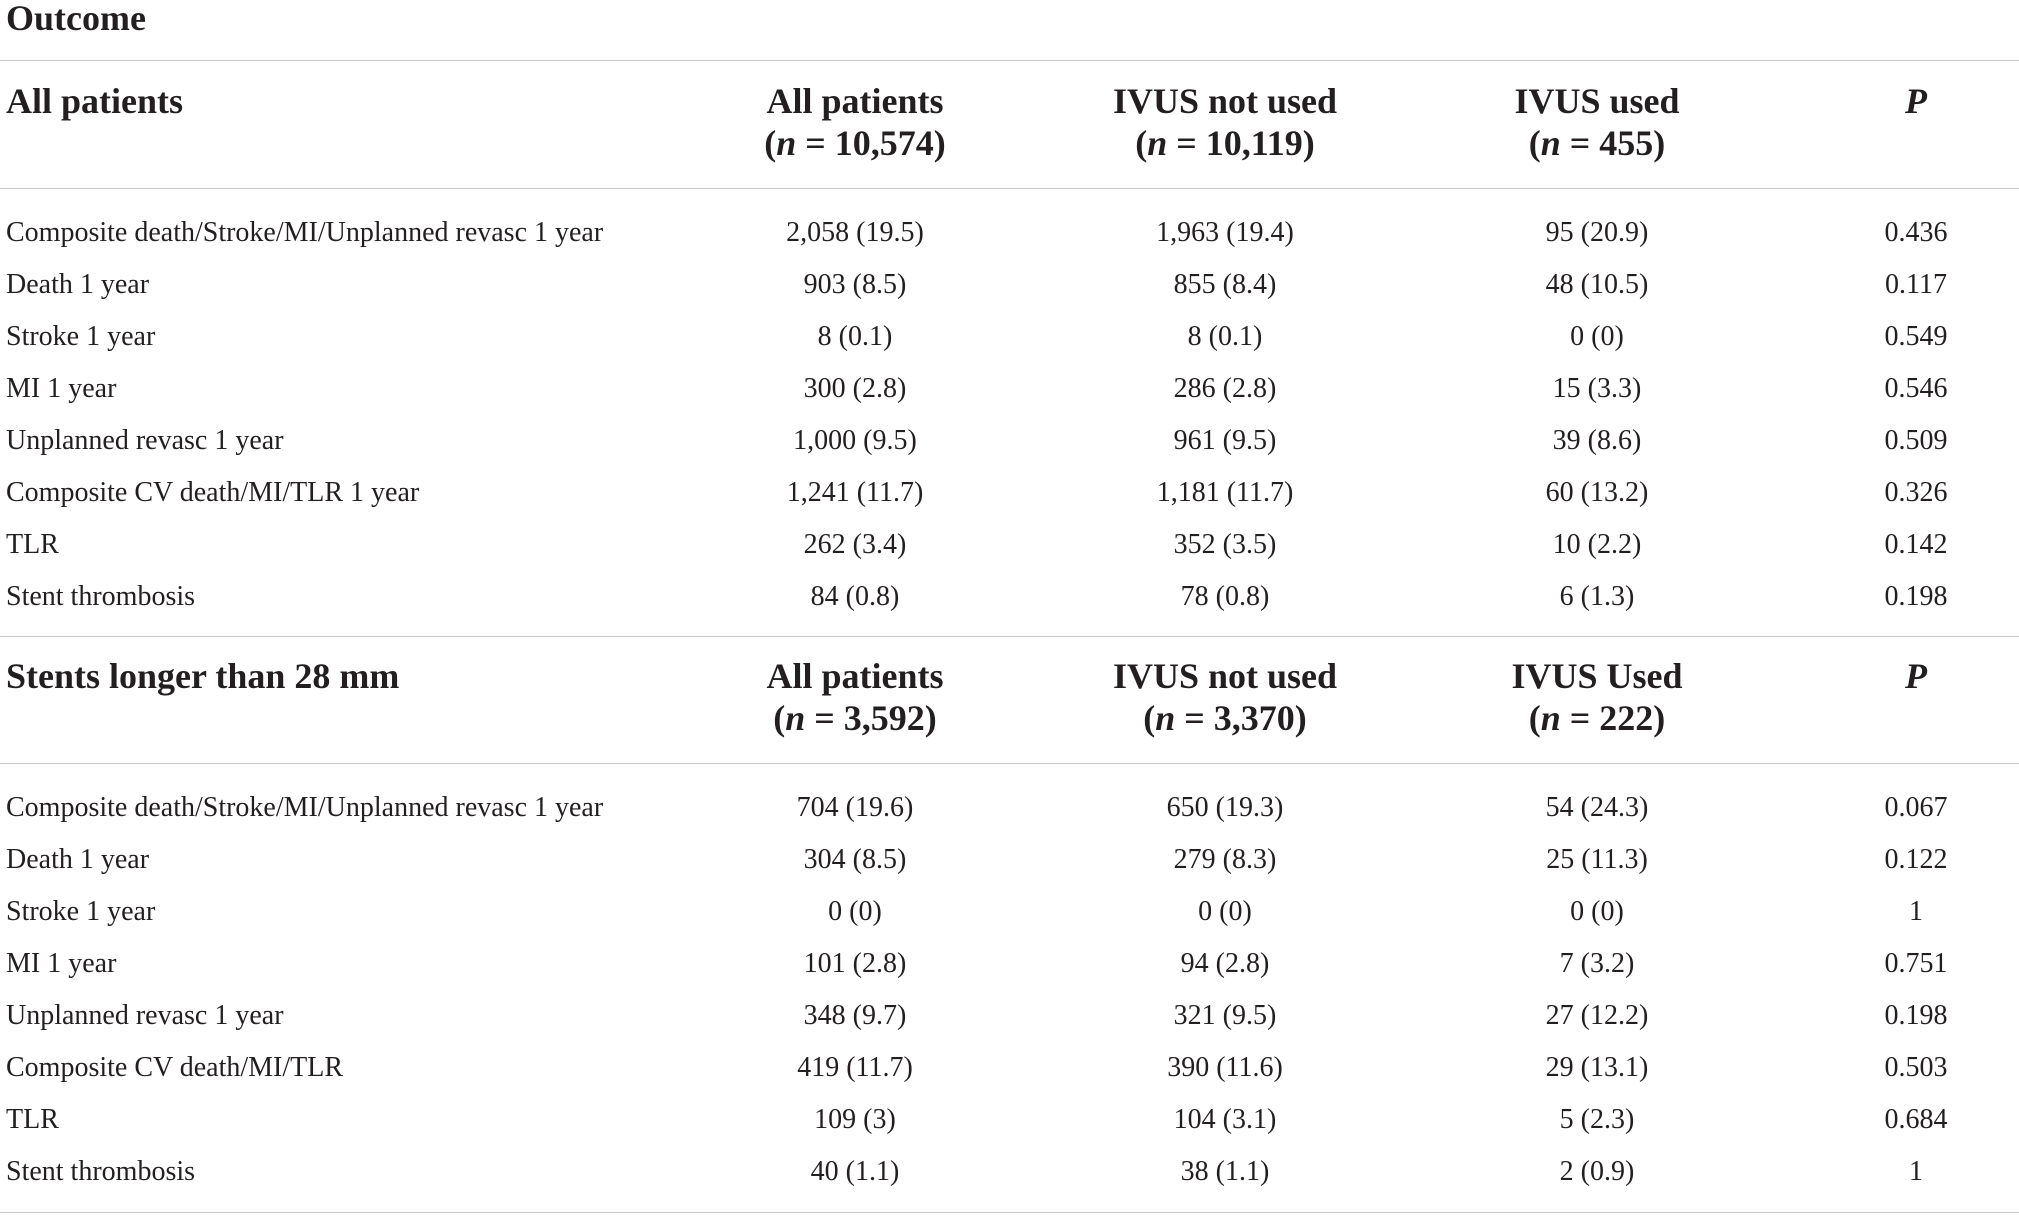  I want to click on table-row: TLR 109 (3) 104 (3.1) 5 (2.3) 0.684, so click(1009, 1120).